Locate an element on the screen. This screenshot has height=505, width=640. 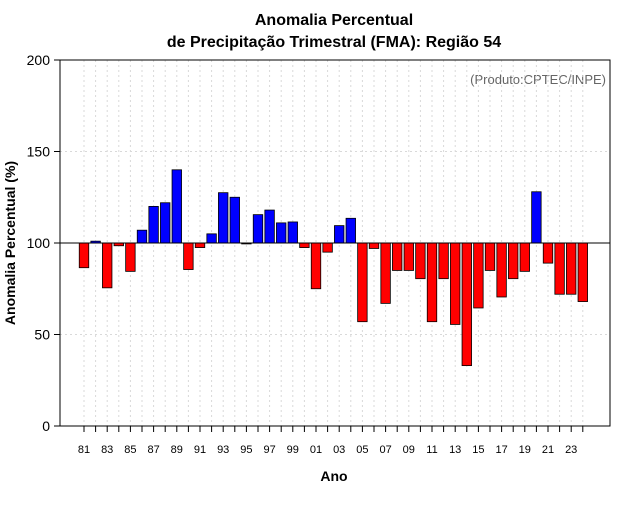
x-tick-label: 19 is located at coordinates (525, 450).